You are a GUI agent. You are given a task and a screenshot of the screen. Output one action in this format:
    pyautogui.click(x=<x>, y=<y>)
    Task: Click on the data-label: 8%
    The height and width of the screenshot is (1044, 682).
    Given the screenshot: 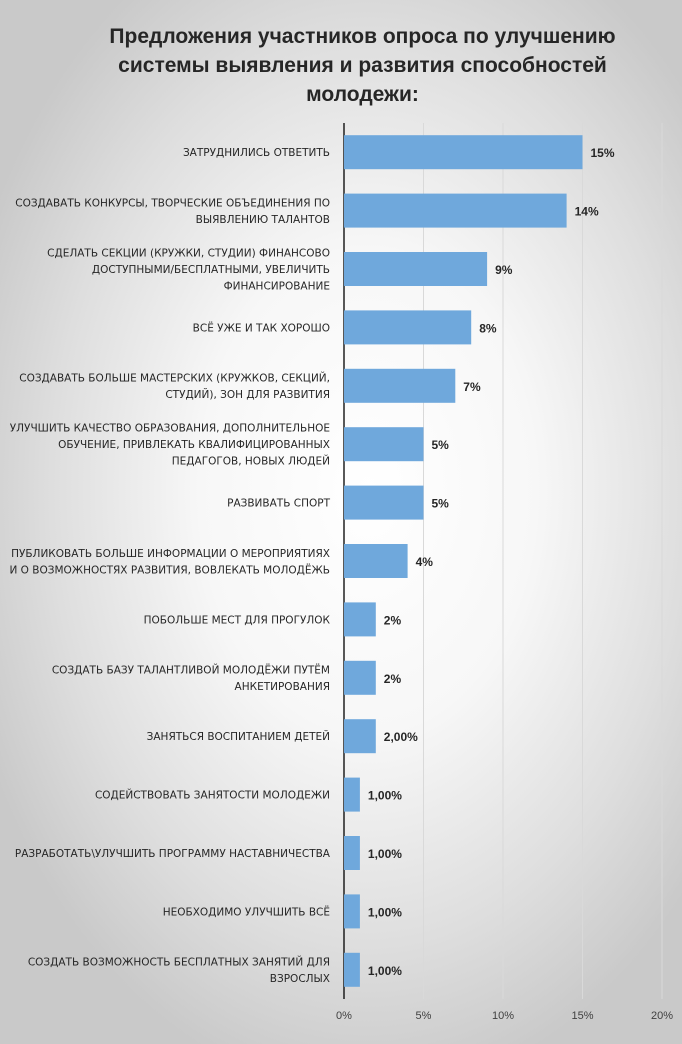 What is the action you would take?
    pyautogui.click(x=488, y=328)
    